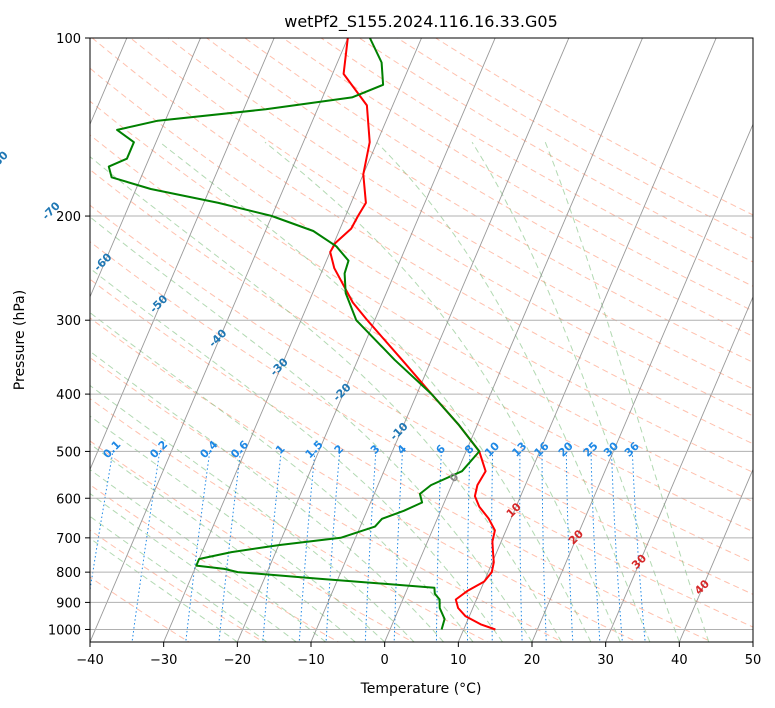  I want to click on y-tick-label: 700, so click(68, 539).